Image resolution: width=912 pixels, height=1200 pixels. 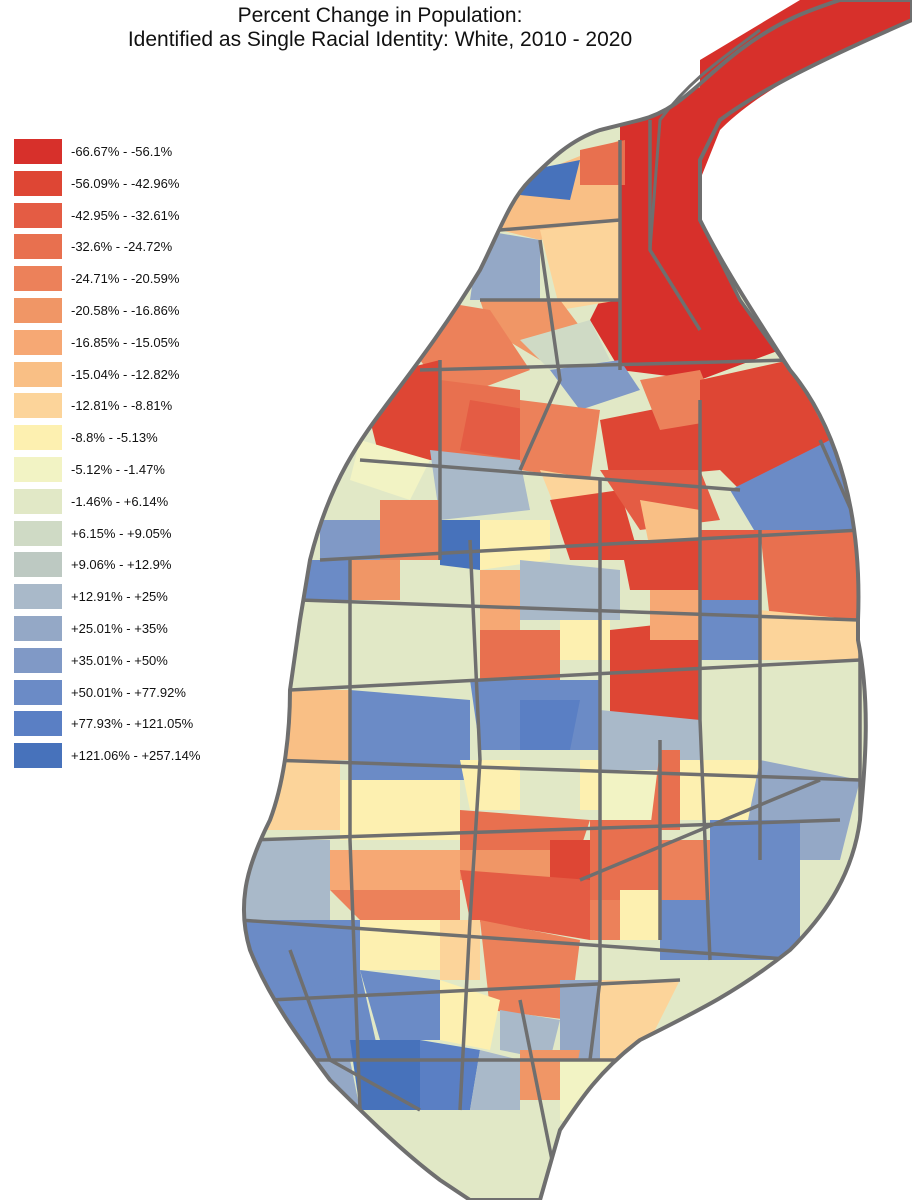 I want to click on legend-label: -8.8% - -5.13%, so click(x=114, y=438).